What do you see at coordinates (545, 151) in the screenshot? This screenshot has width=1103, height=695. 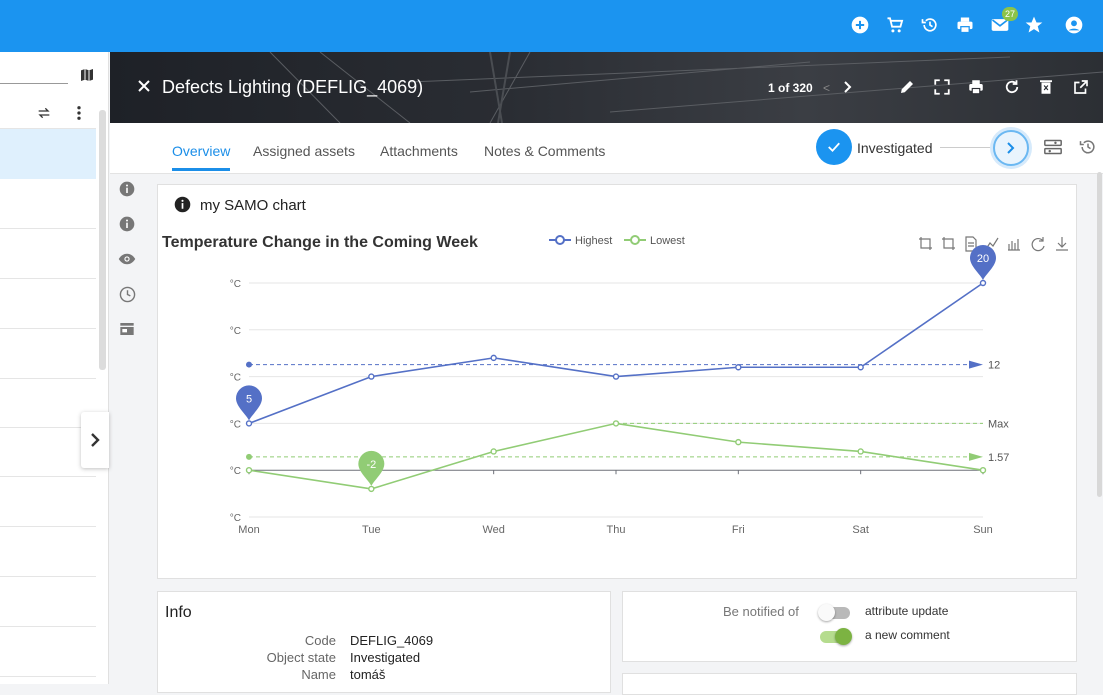 I see `tab-notes-comments: Notes & Comments` at bounding box center [545, 151].